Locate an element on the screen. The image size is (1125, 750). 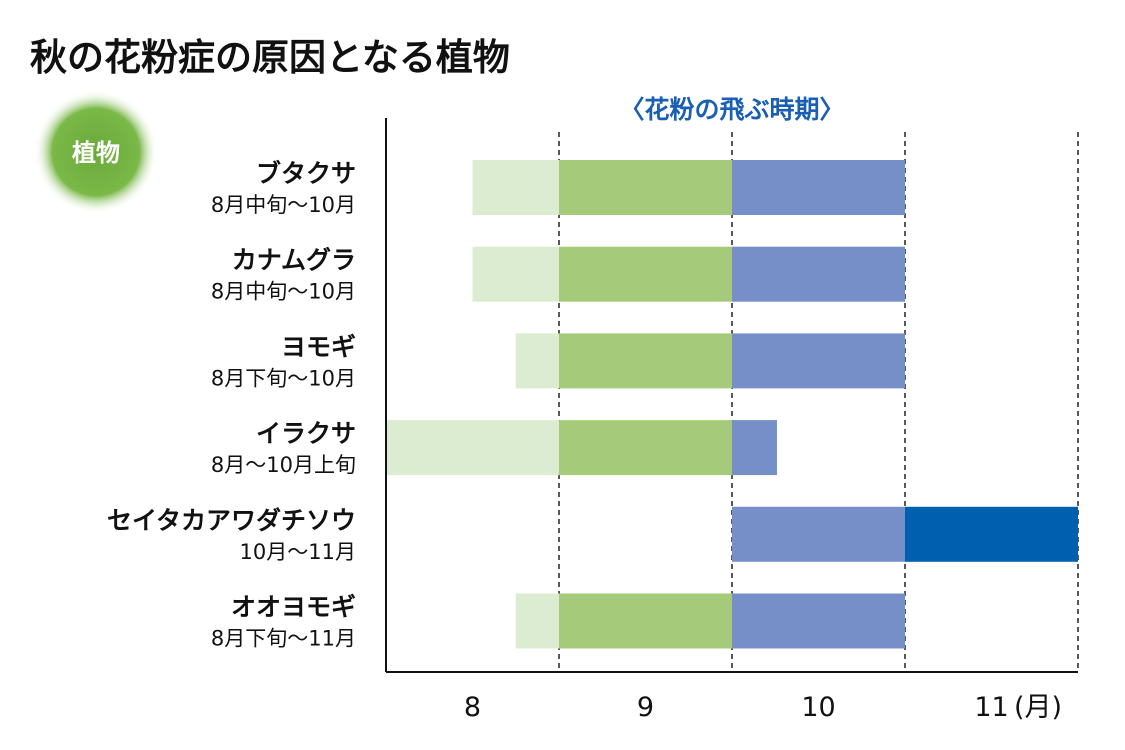
x-tick-label: 8 is located at coordinates (472, 707).